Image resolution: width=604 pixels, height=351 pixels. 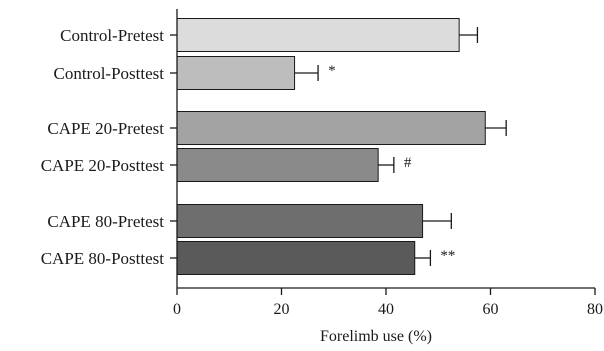 What do you see at coordinates (112, 35) in the screenshot?
I see `category-label-0: Control-Pretest` at bounding box center [112, 35].